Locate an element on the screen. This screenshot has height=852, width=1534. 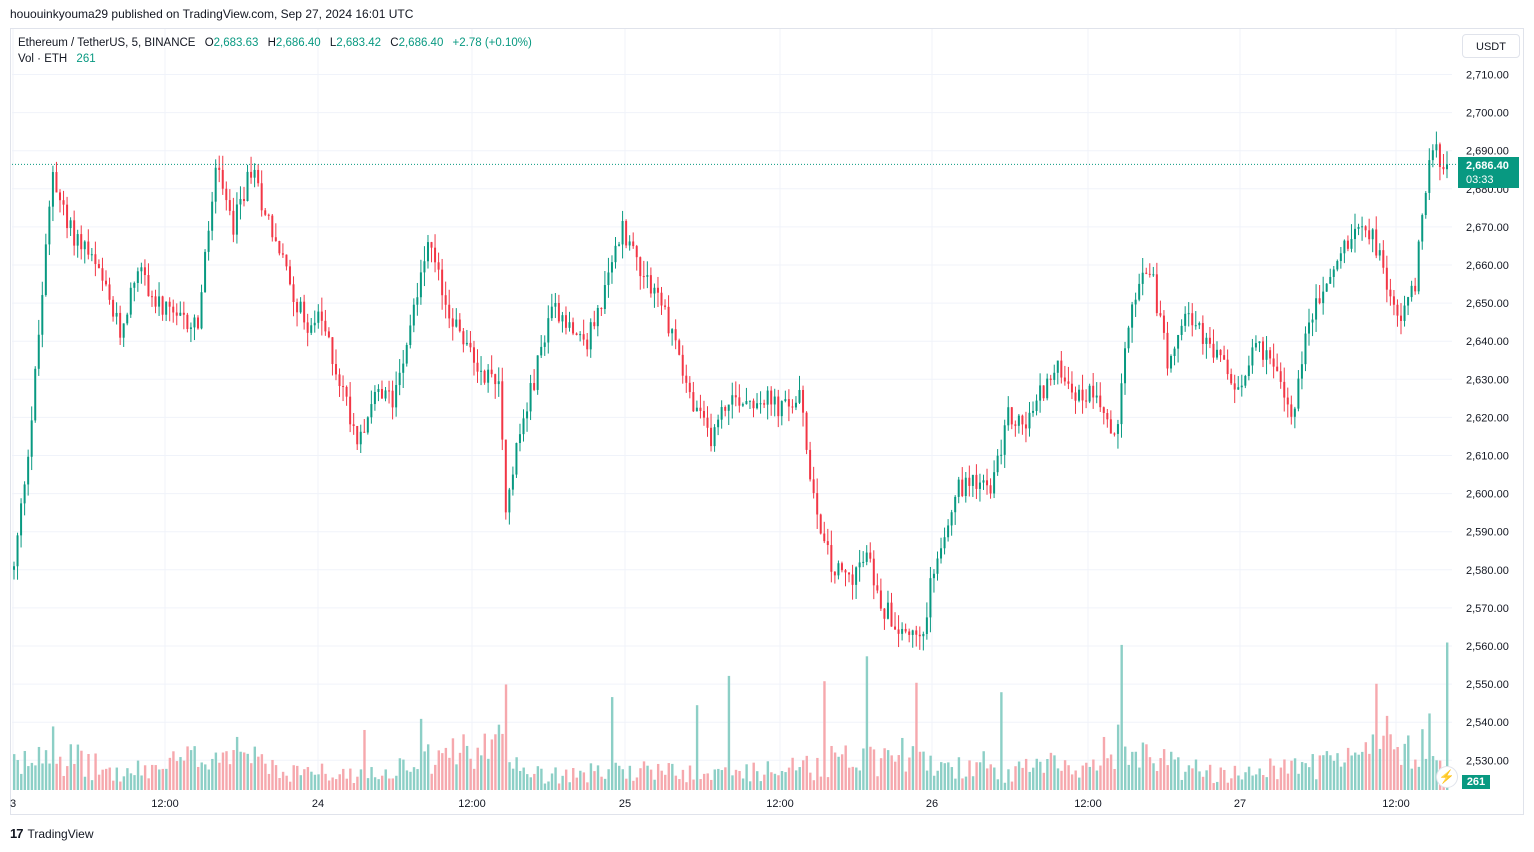
currency-button: USDT is located at coordinates (1491, 46).